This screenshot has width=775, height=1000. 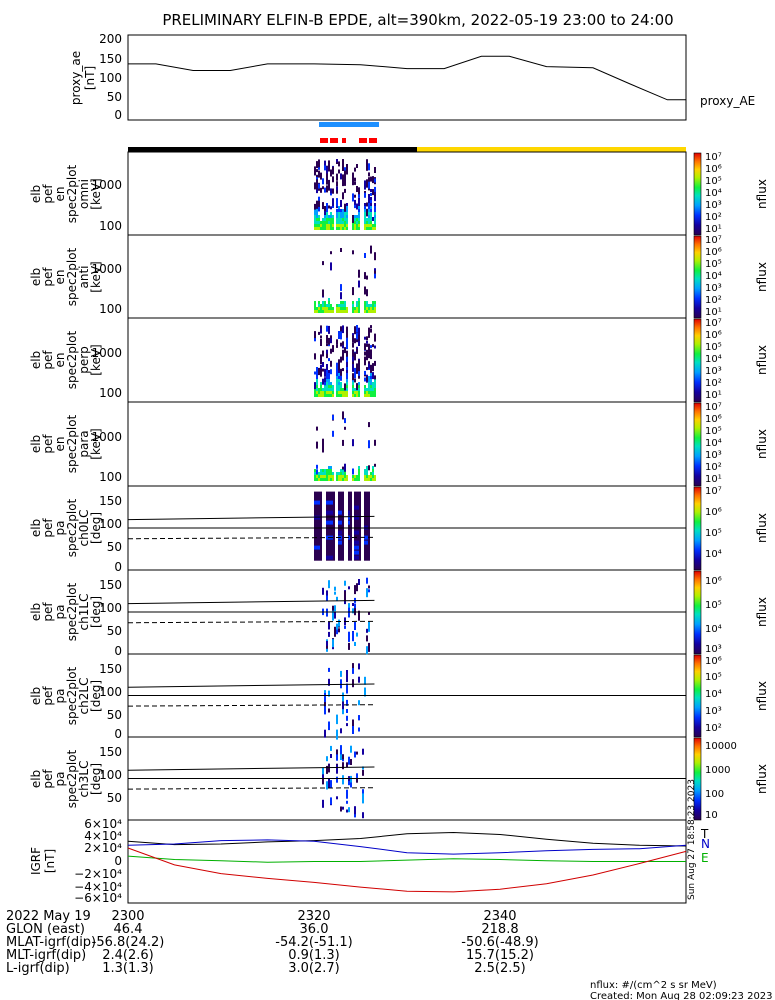 What do you see at coordinates (128, 955) in the screenshot?
I see `ephem-value: 2.4(2.6)` at bounding box center [128, 955].